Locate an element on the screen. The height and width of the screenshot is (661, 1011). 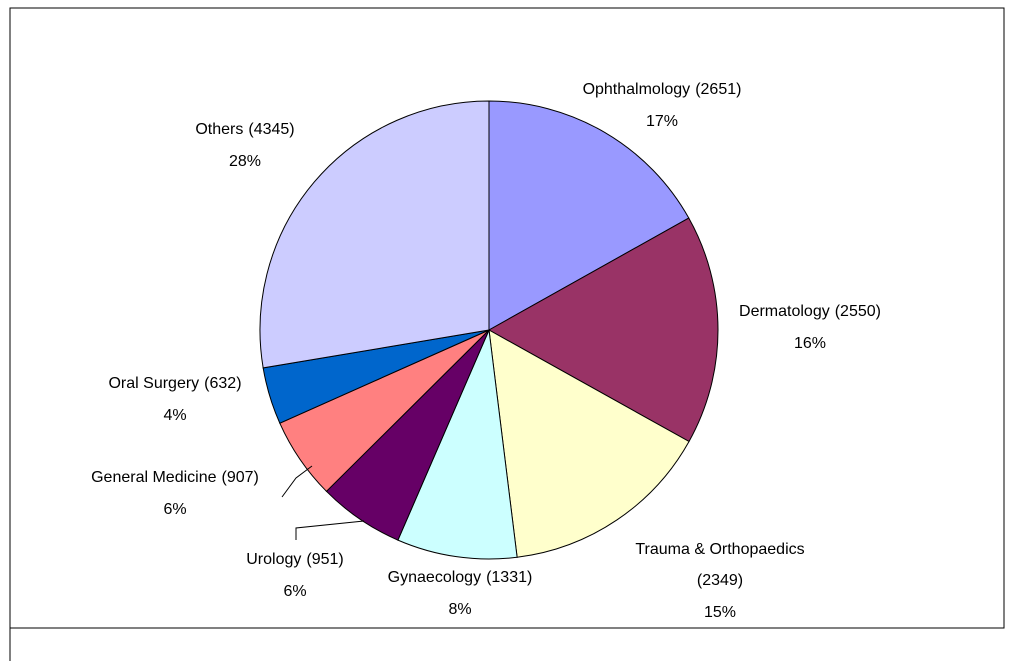
slice-label: Gynaecology (1331) is located at coordinates (460, 577).